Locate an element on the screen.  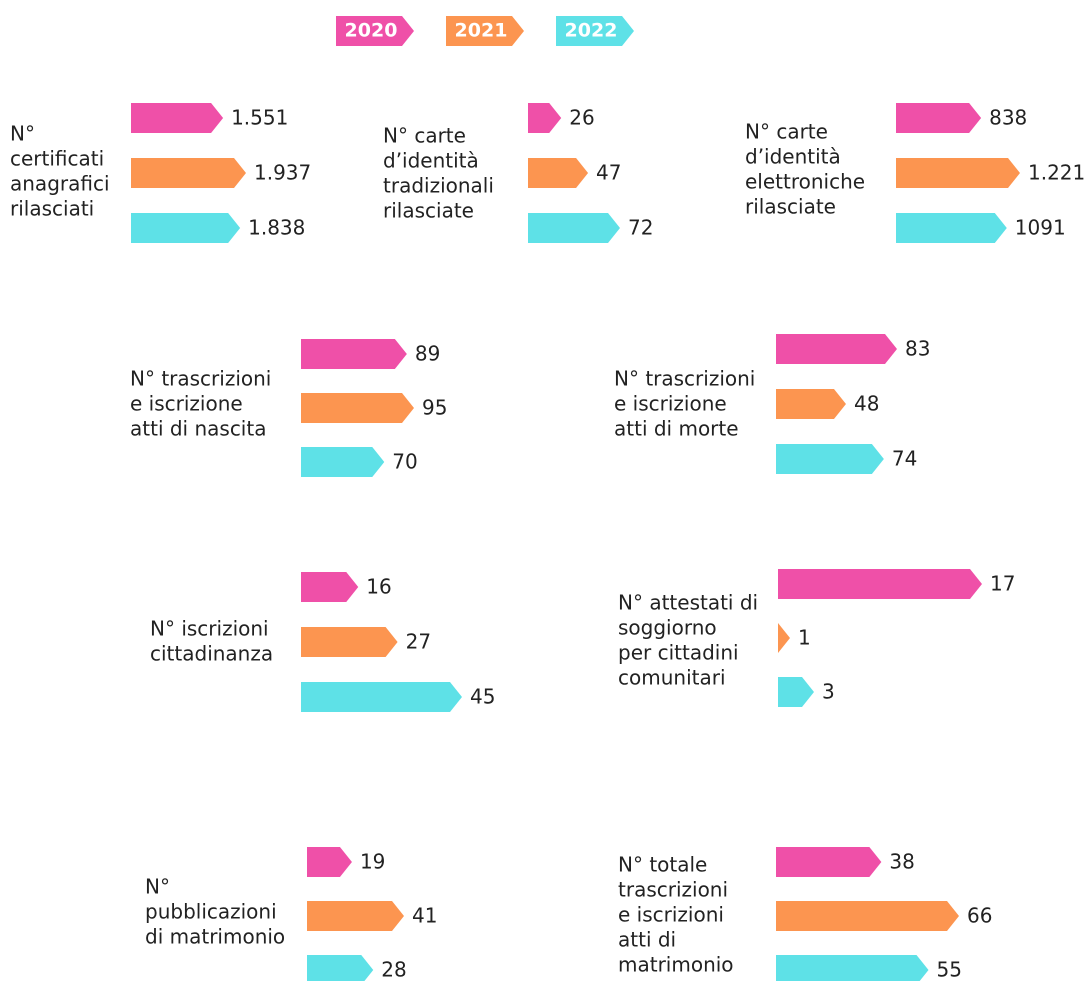
legend-label: 2022 is located at coordinates (591, 31).